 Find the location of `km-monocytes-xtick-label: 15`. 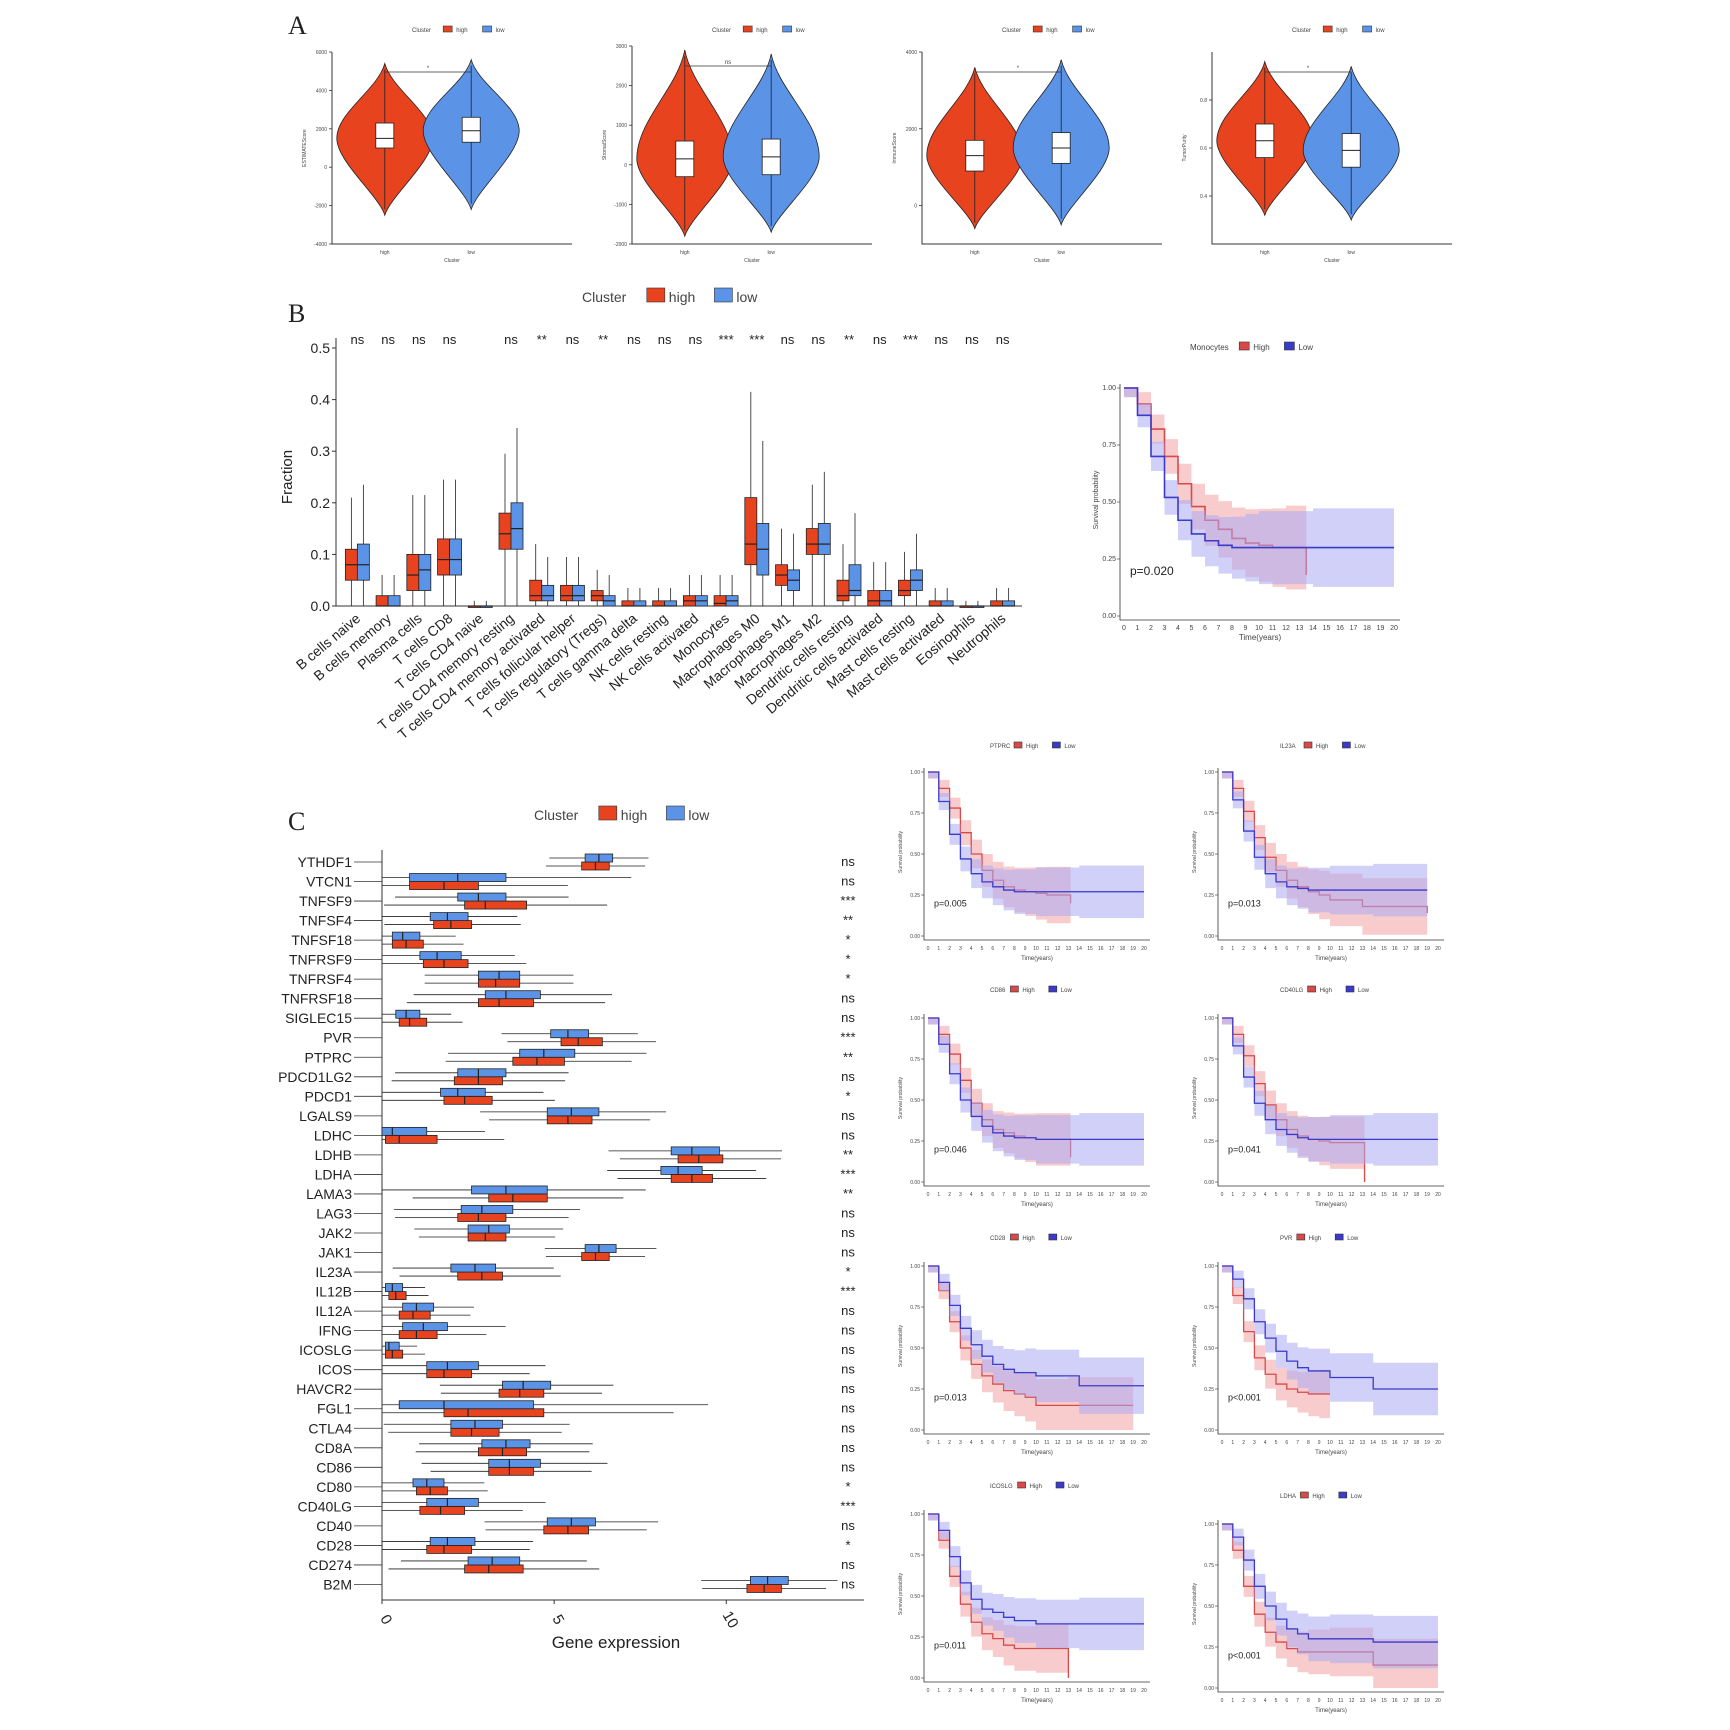

km-monocytes-xtick-label: 15 is located at coordinates (1327, 628).